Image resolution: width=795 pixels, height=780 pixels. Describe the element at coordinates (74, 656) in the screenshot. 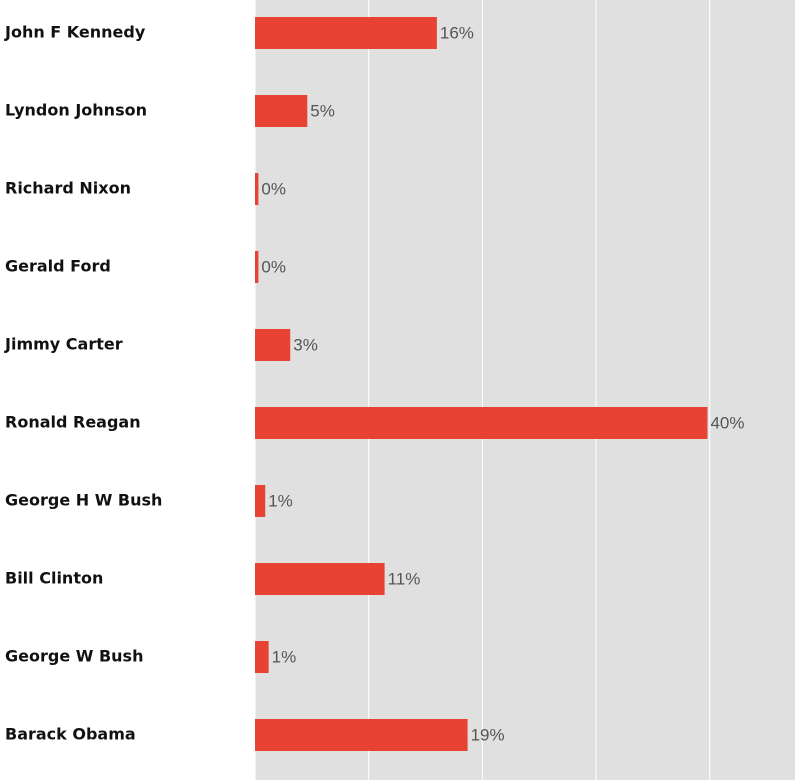

I see `category-label: George W Bush` at that location.